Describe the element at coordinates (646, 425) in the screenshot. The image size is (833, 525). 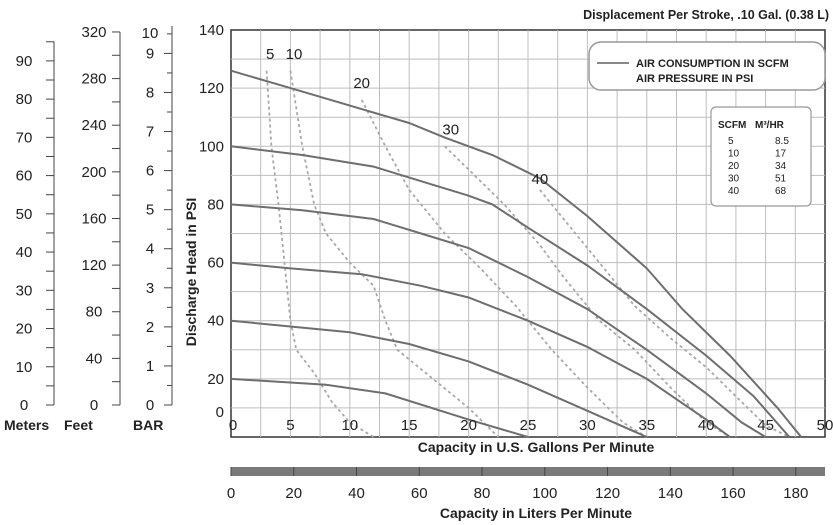
I see `x-tick-label-35: 35` at that location.